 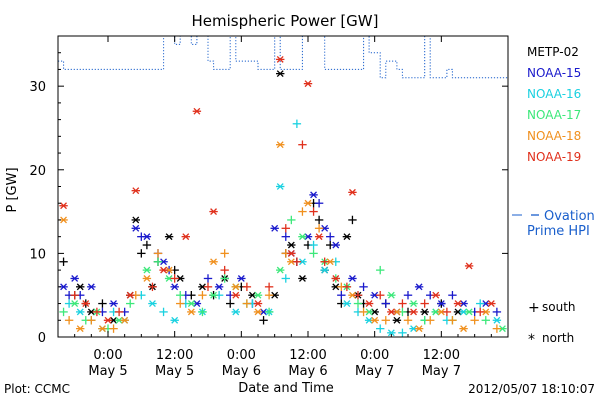 I want to click on symbol-key-south-glyph: +, so click(x=534, y=308).